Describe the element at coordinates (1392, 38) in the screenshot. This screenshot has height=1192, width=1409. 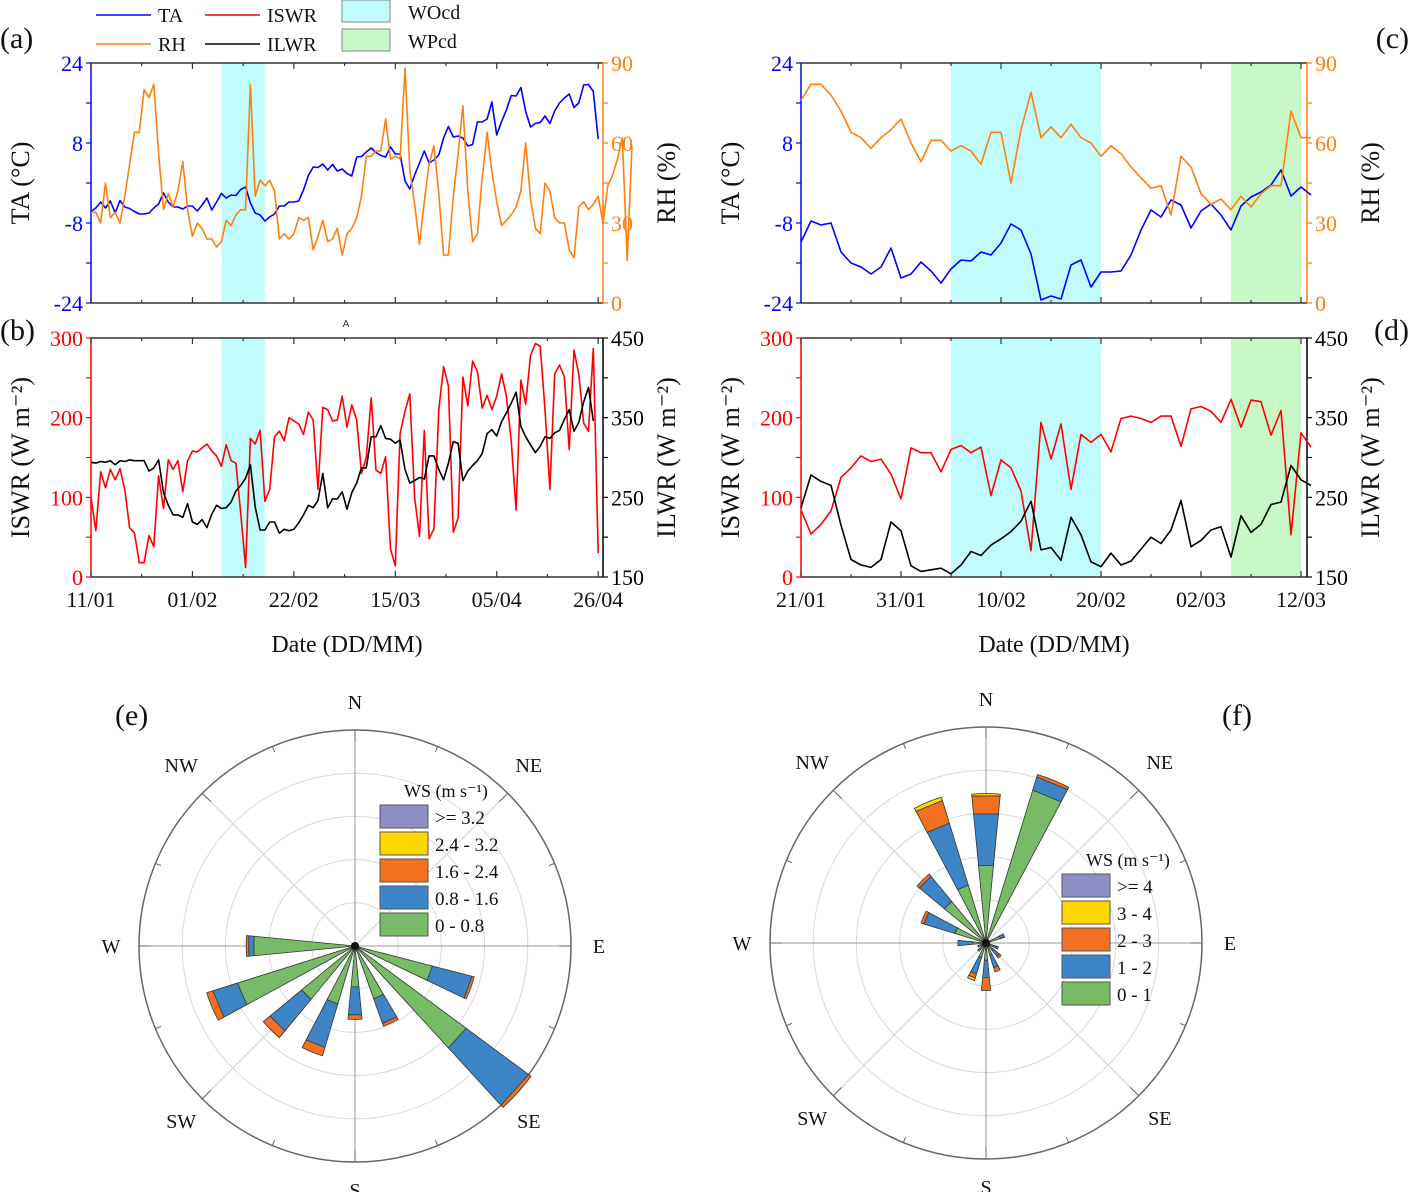
I see `panel-label: (c)` at that location.